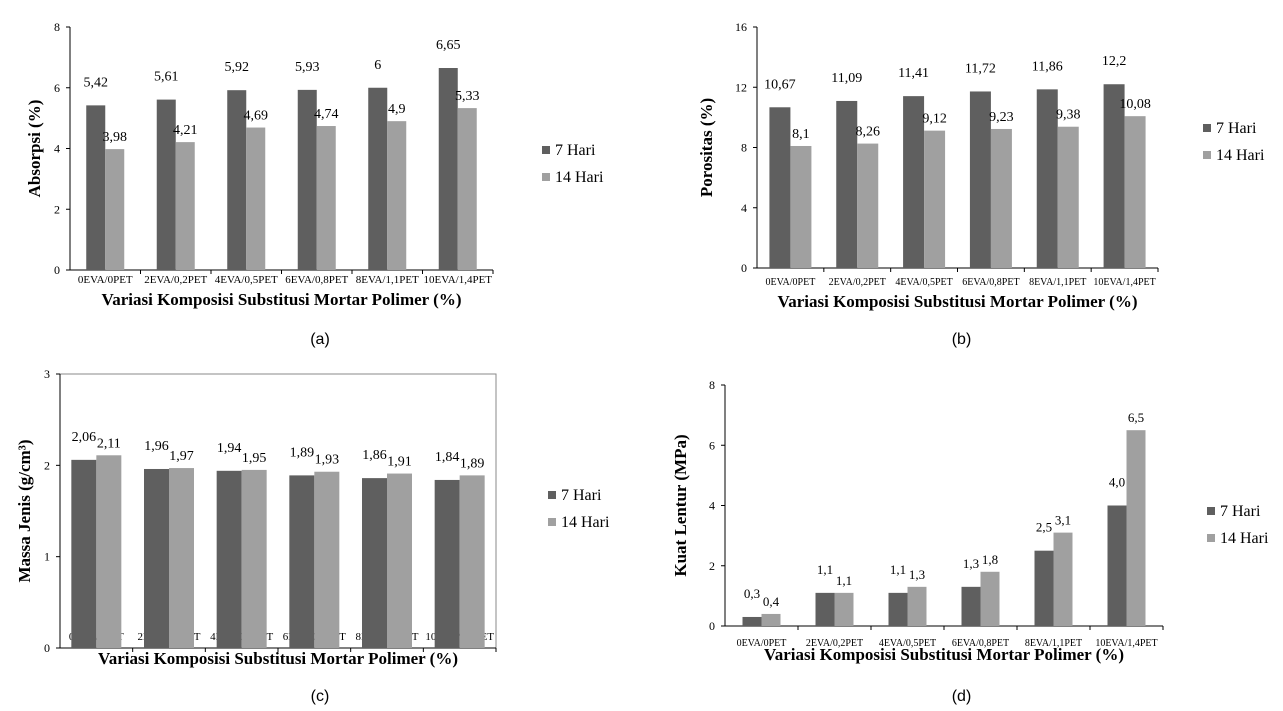 The width and height of the screenshot is (1283, 711). I want to click on data-label: 1,95, so click(254, 458).